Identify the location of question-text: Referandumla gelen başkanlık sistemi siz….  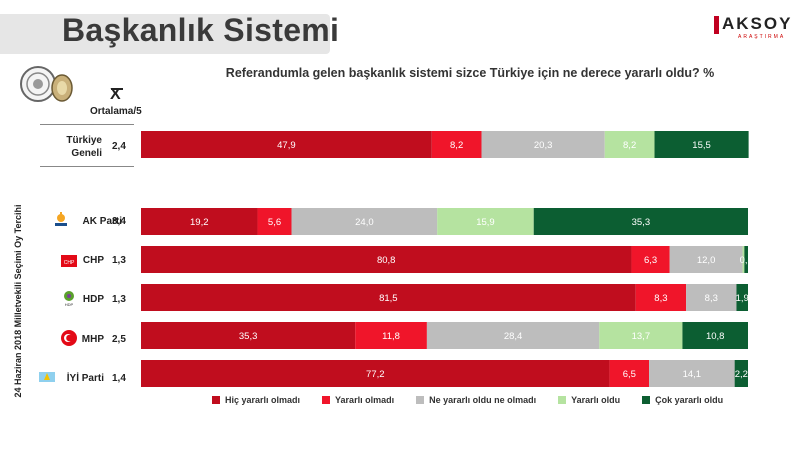
(470, 73).